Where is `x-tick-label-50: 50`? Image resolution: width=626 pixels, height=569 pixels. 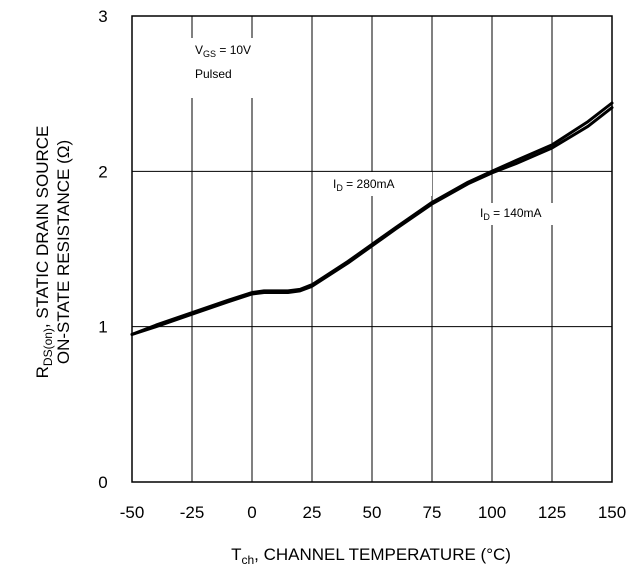
x-tick-label-50: 50 is located at coordinates (372, 512).